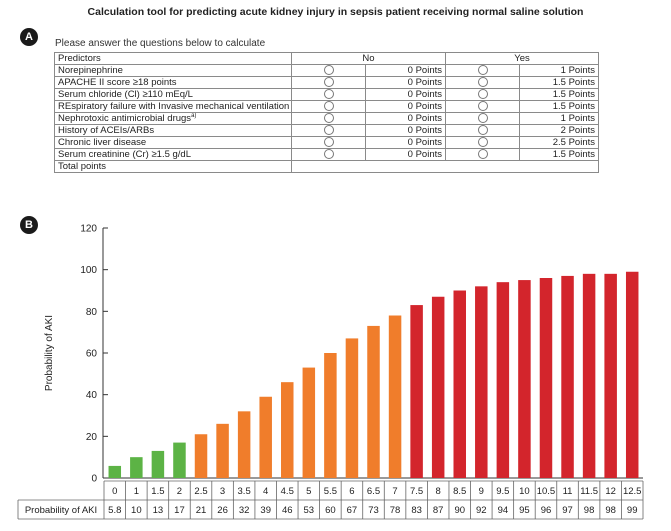  Describe the element at coordinates (330, 510) in the screenshot. I see `data-label: 60` at that location.